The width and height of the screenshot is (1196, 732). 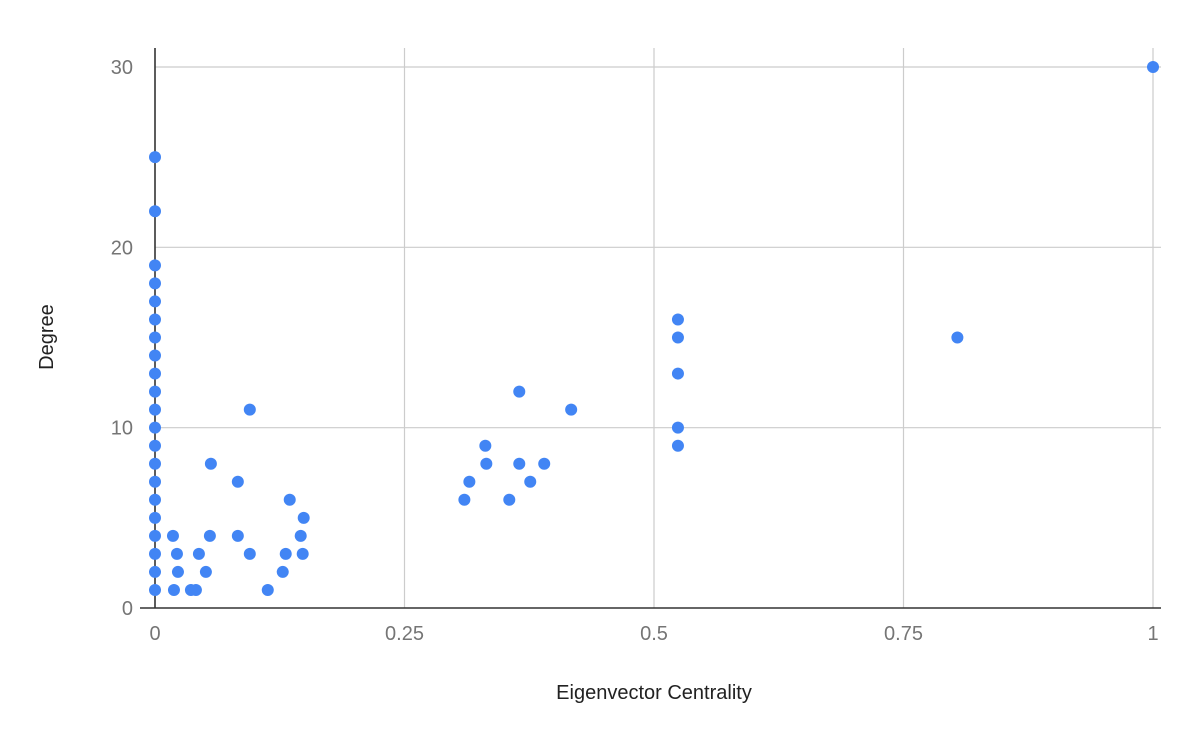 I want to click on x-tick-label: 0, so click(x=154, y=634).